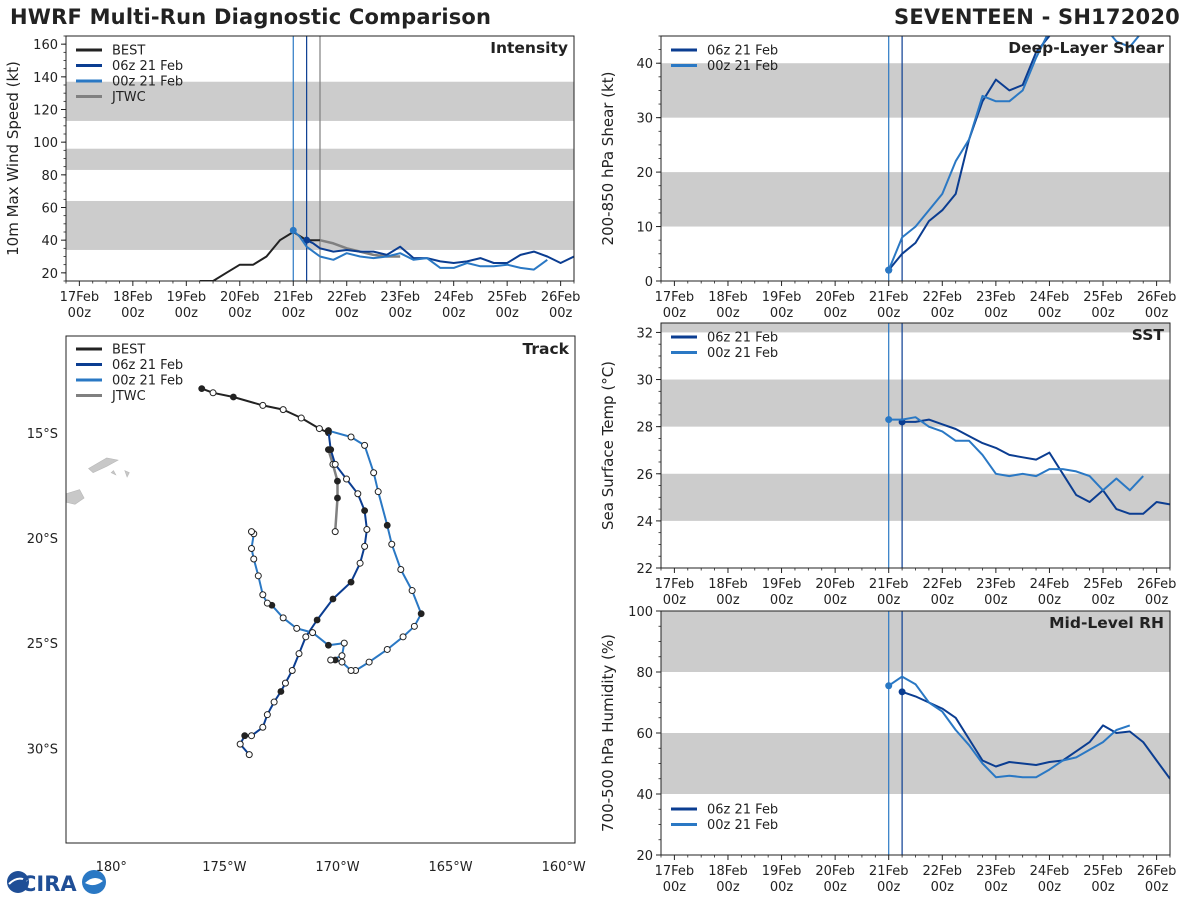  Describe the element at coordinates (649, 282) in the screenshot. I see `y-tick-label: 0` at that location.